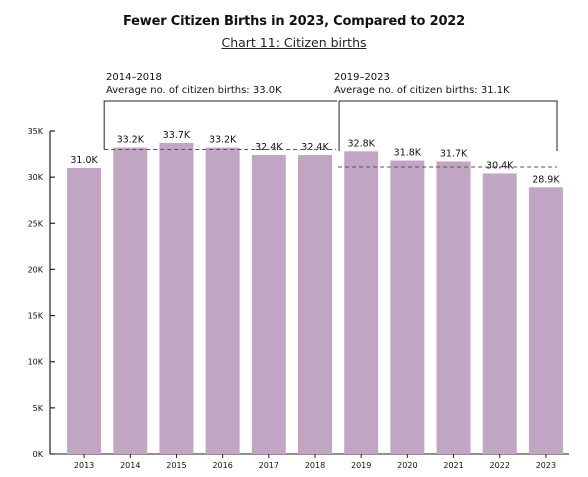  What do you see at coordinates (546, 465) in the screenshot?
I see `x-tick-label: 2023` at bounding box center [546, 465].